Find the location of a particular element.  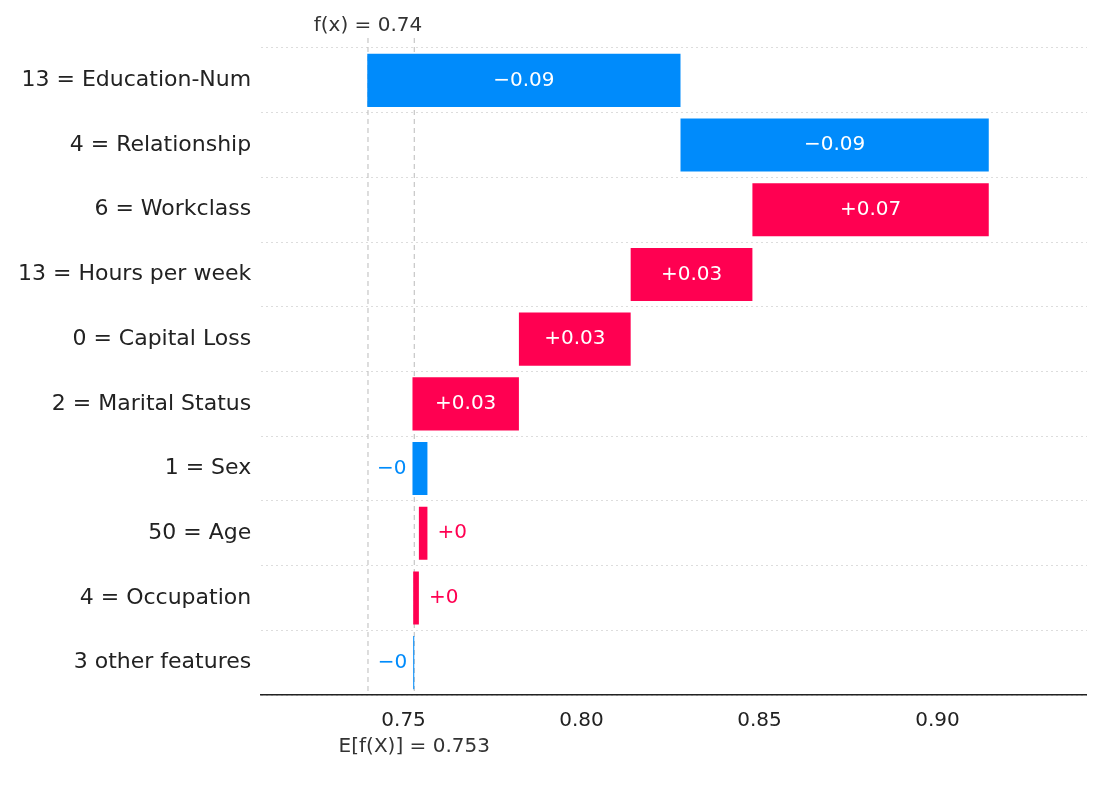

y-tick-label: 0 = Capital Loss is located at coordinates (162, 337).